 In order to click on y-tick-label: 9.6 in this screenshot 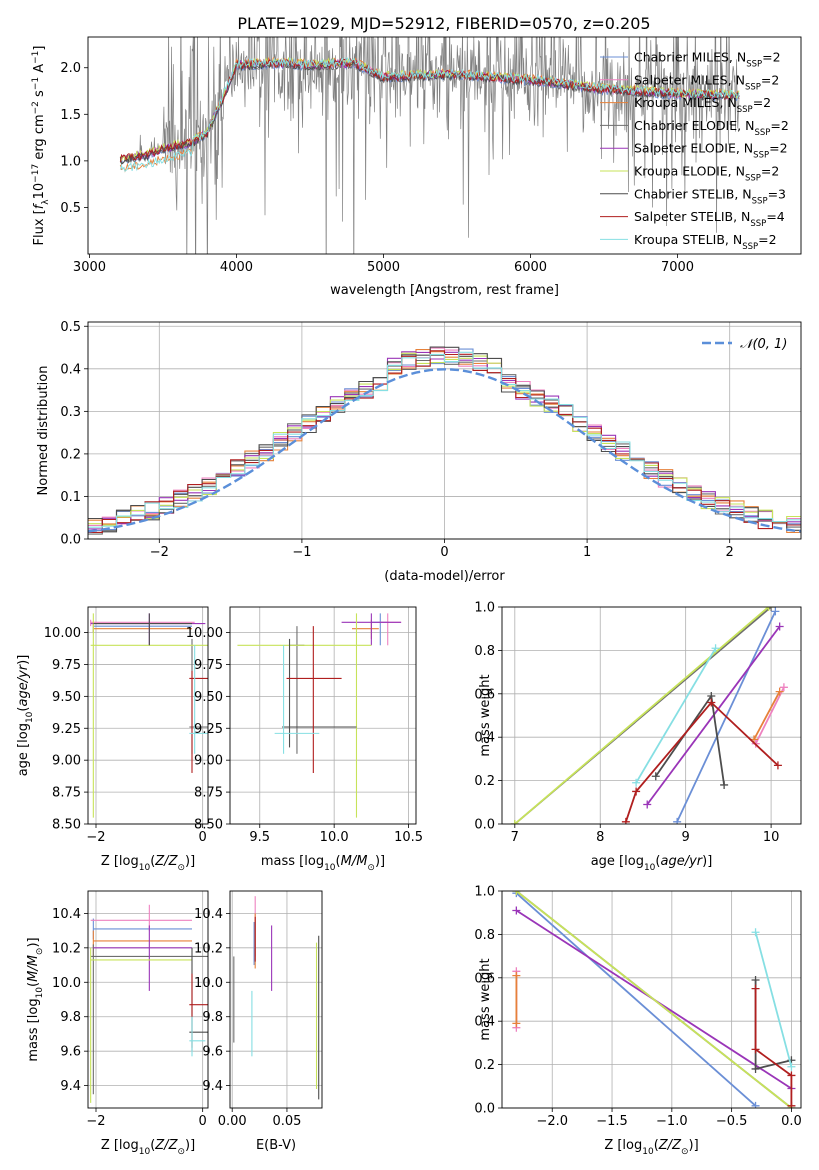, I will do `click(212, 1052)`.